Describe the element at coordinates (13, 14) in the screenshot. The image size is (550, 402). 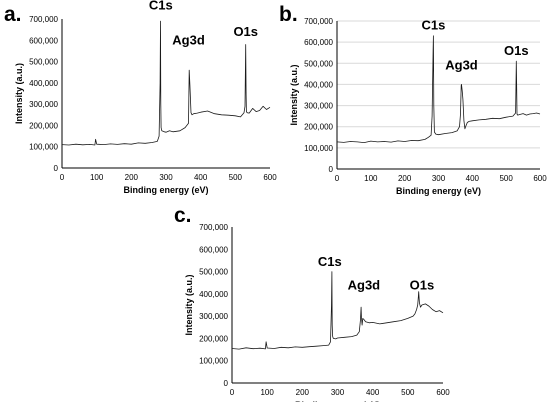
I see `panel-label: a.` at that location.